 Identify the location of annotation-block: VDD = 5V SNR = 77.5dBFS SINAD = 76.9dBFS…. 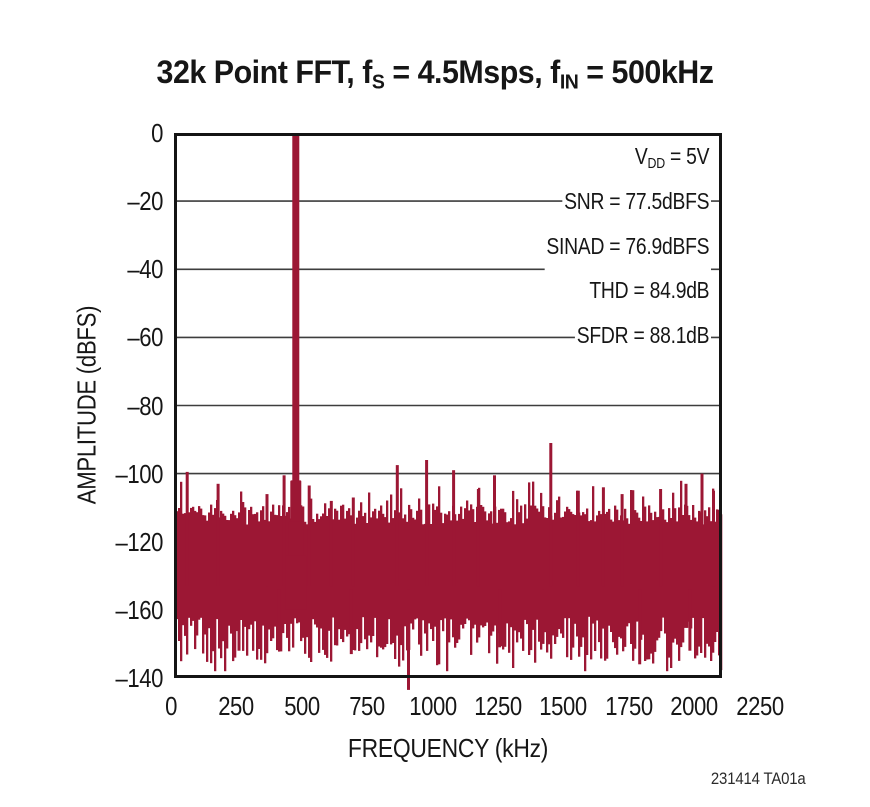
(627, 250).